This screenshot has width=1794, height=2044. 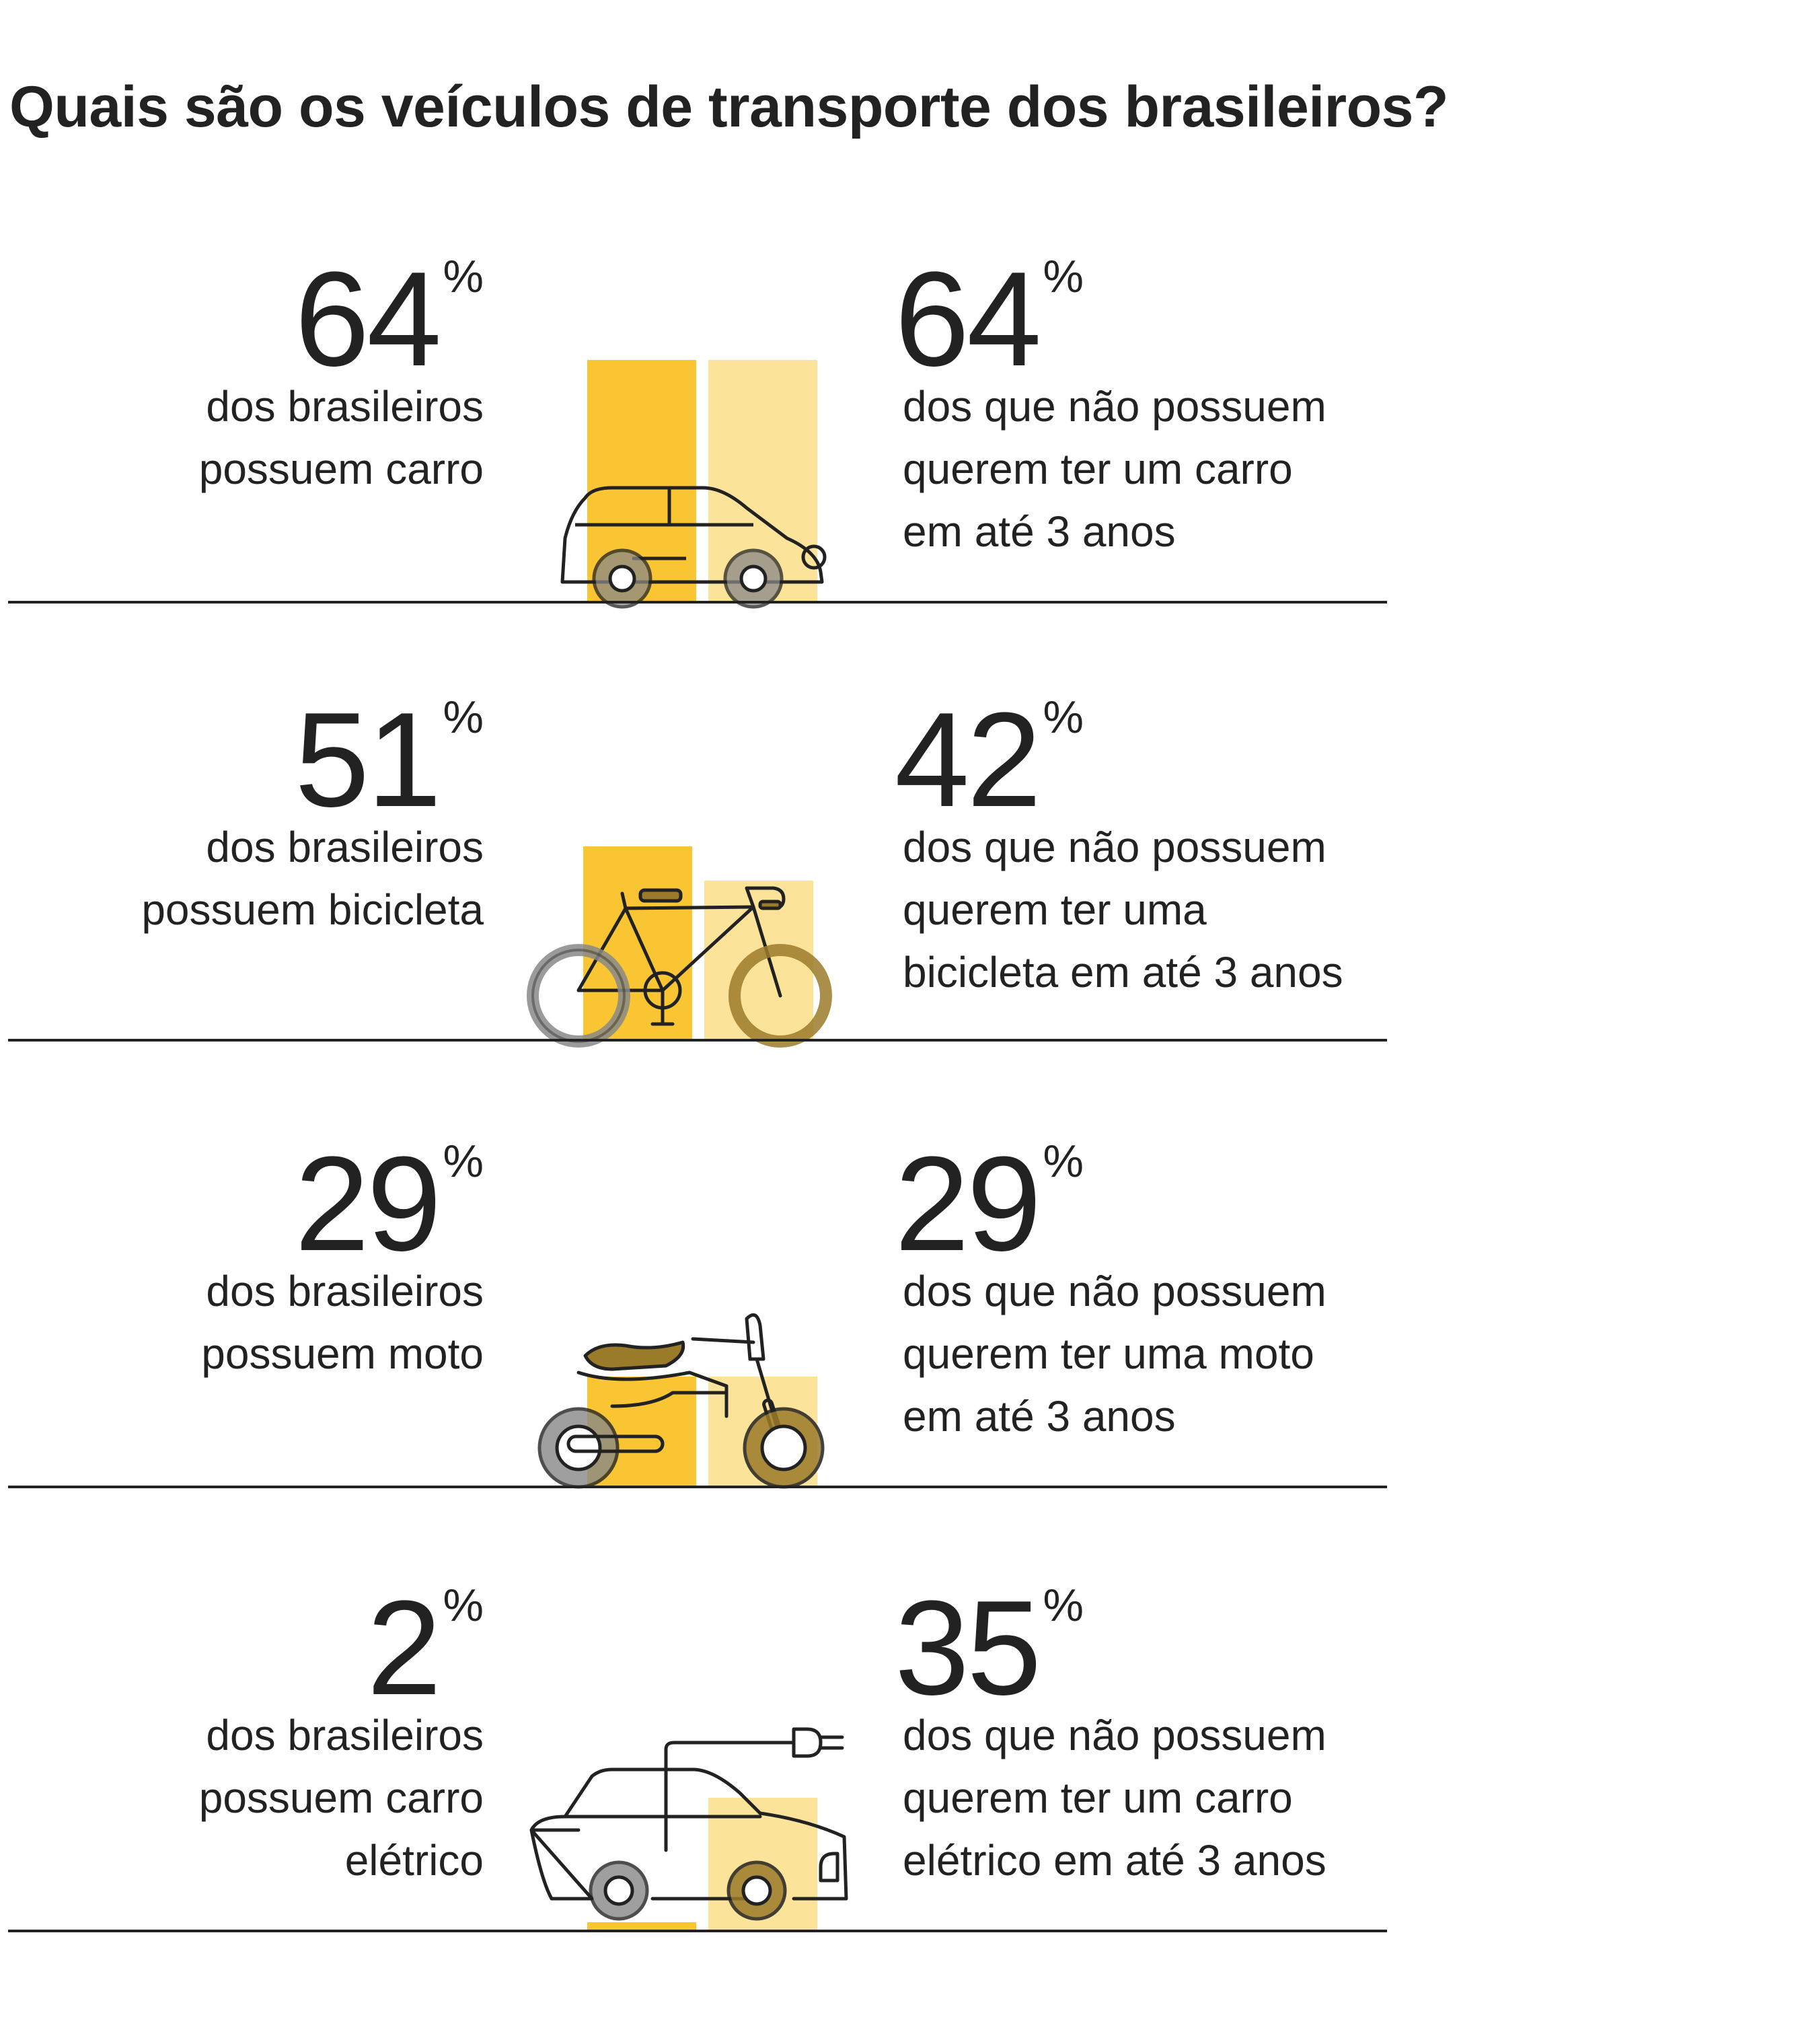 What do you see at coordinates (312, 909) in the screenshot?
I see `label-line: possuem bicicleta` at bounding box center [312, 909].